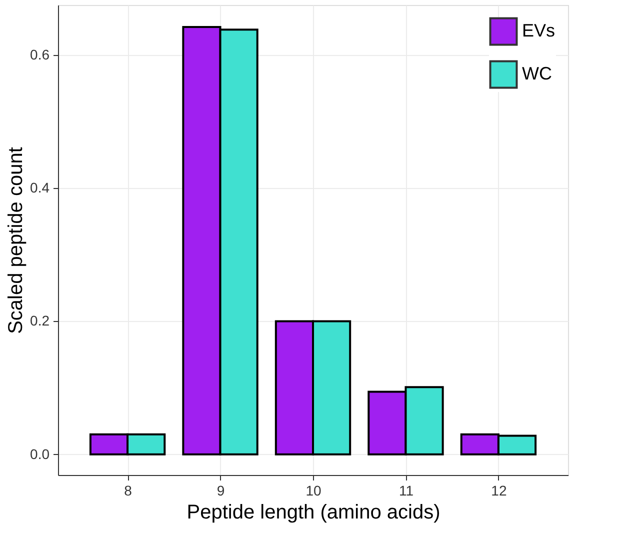 The width and height of the screenshot is (627, 535). What do you see at coordinates (40, 188) in the screenshot?
I see `y-tick-label: 0.4` at bounding box center [40, 188].